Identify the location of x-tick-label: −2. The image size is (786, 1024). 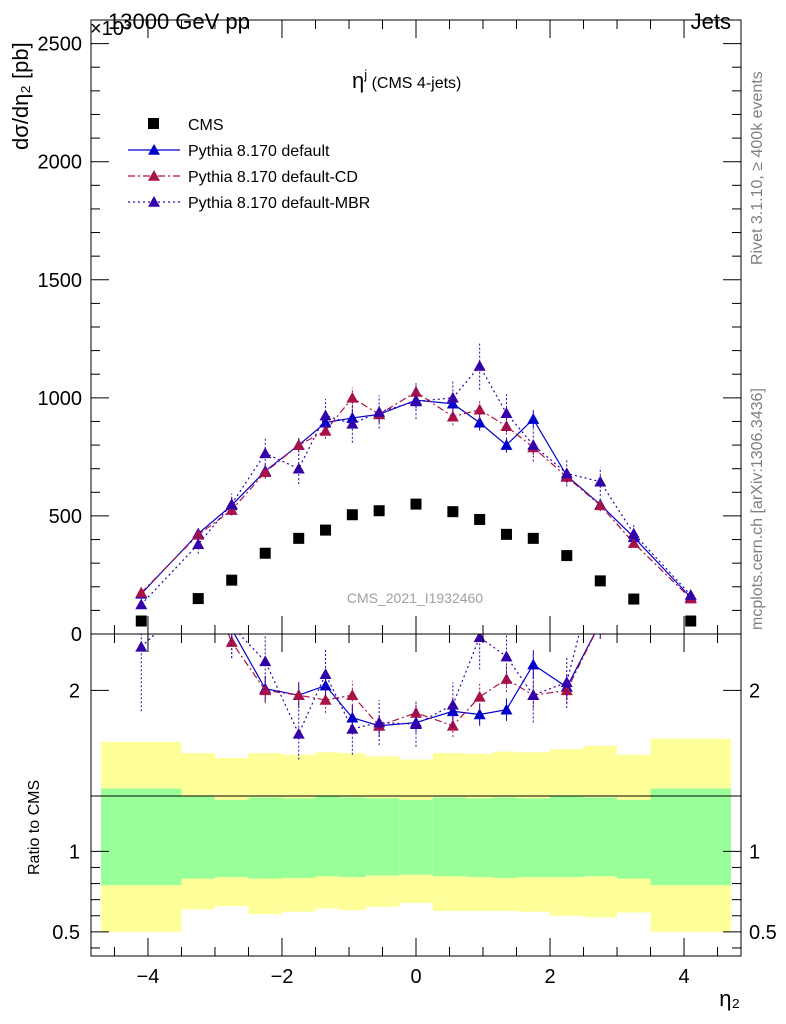
(282, 977).